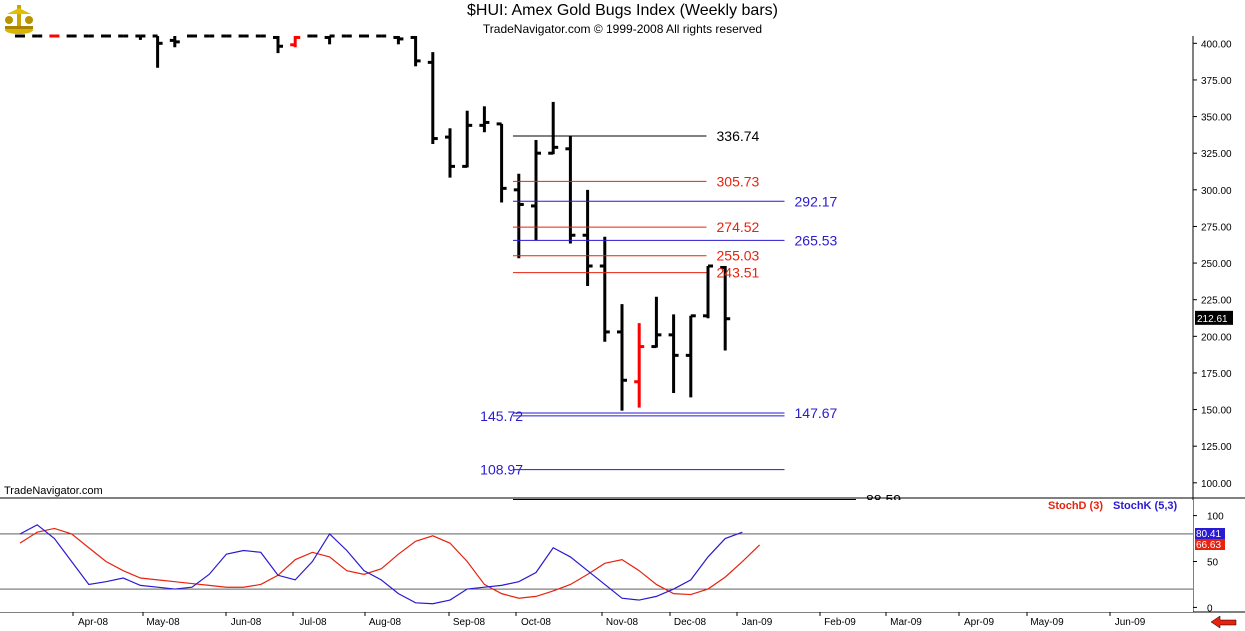  Describe the element at coordinates (816, 201) in the screenshot. I see `level-label: 292.17` at that location.